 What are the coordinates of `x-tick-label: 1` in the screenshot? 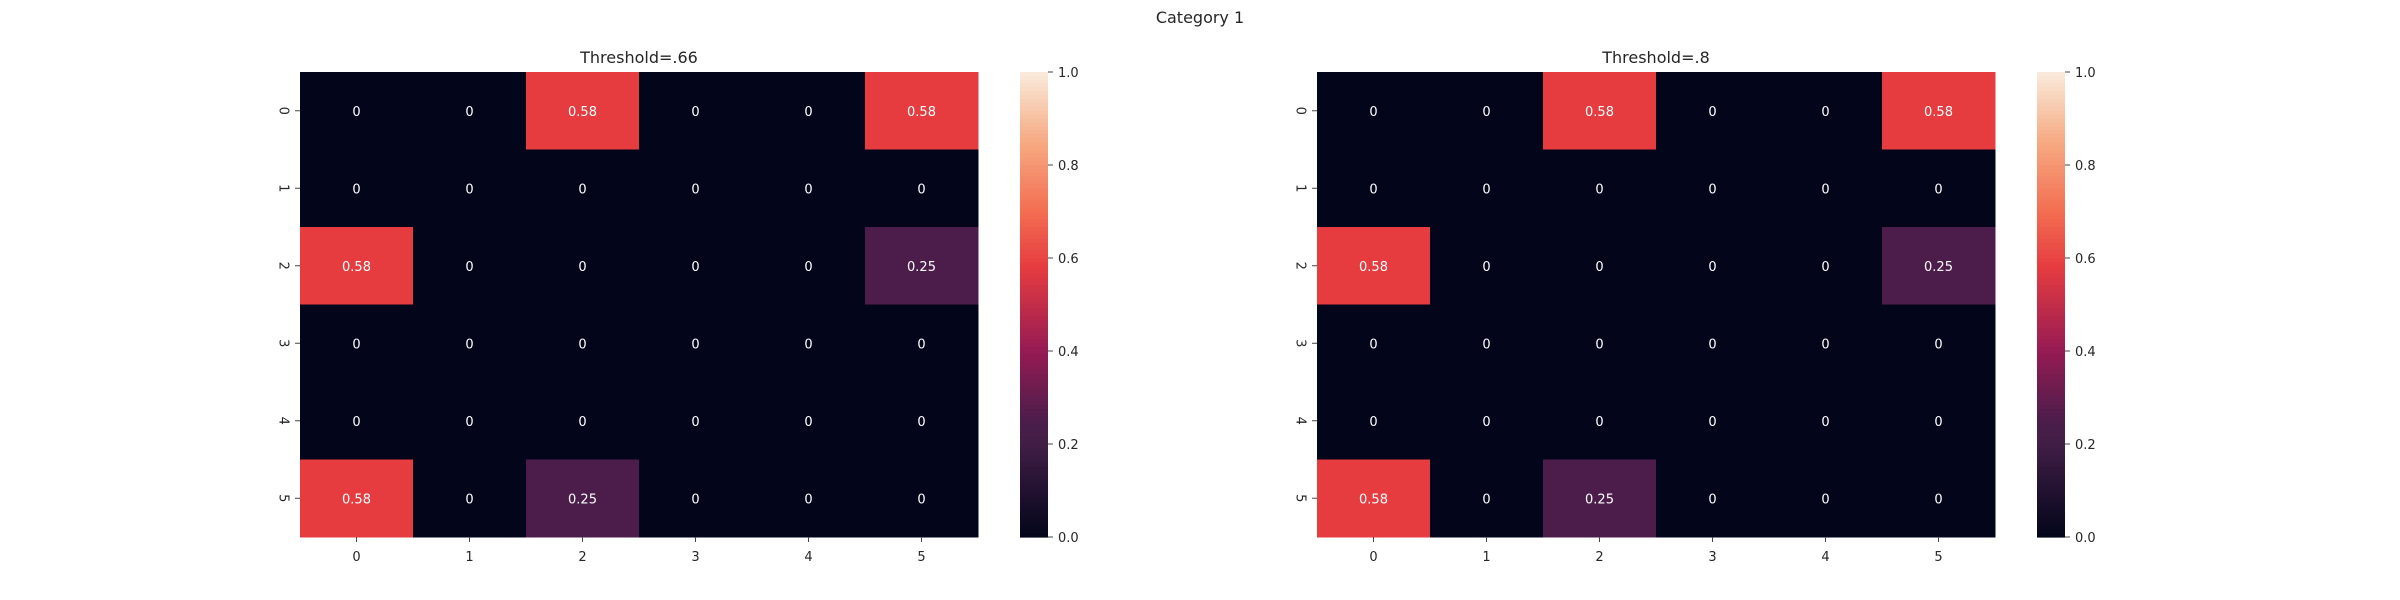 It's located at (1486, 557).